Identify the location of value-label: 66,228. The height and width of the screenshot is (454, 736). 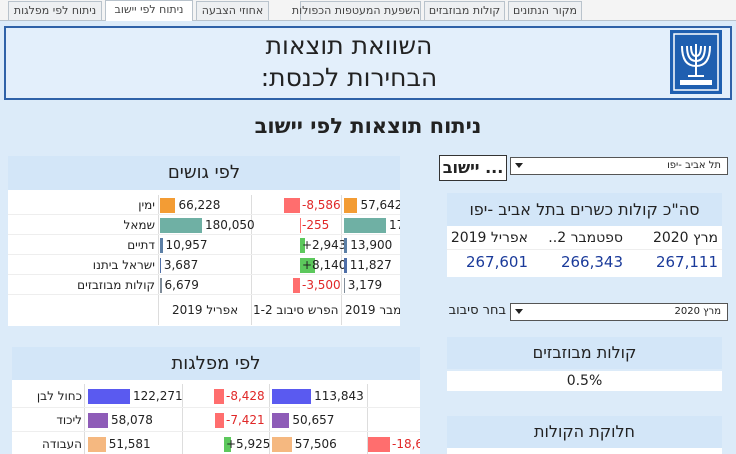
(199, 205).